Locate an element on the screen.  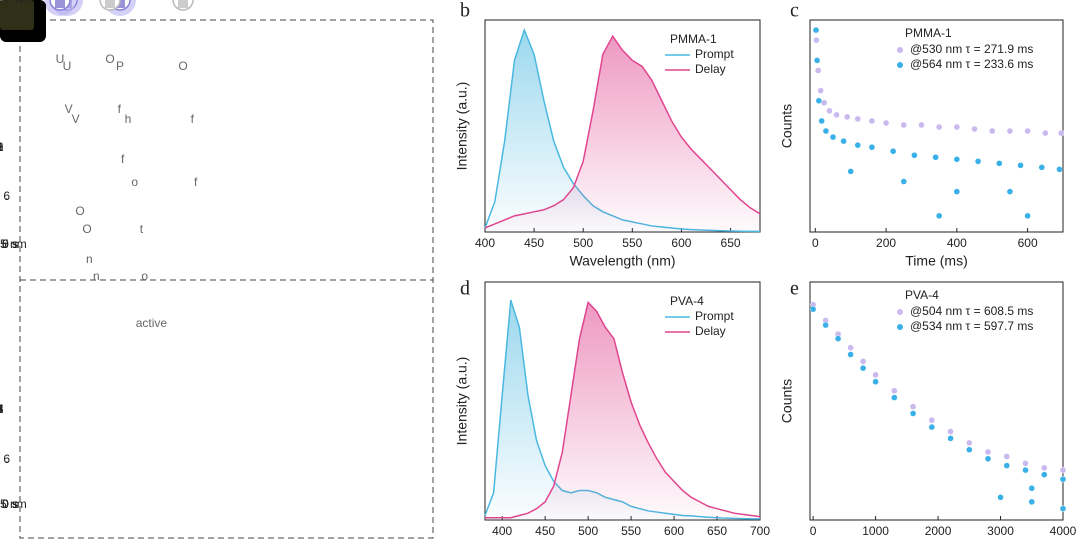
x-tick-label: 650 is located at coordinates (731, 243).